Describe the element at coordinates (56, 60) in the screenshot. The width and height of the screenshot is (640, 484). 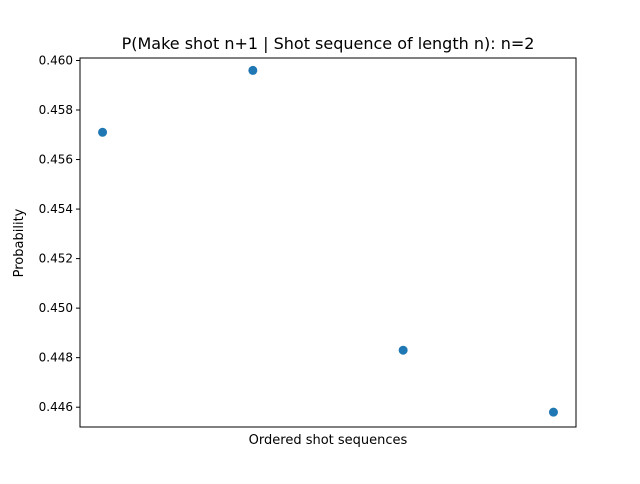
I see `y-tick-label: 0.460` at that location.